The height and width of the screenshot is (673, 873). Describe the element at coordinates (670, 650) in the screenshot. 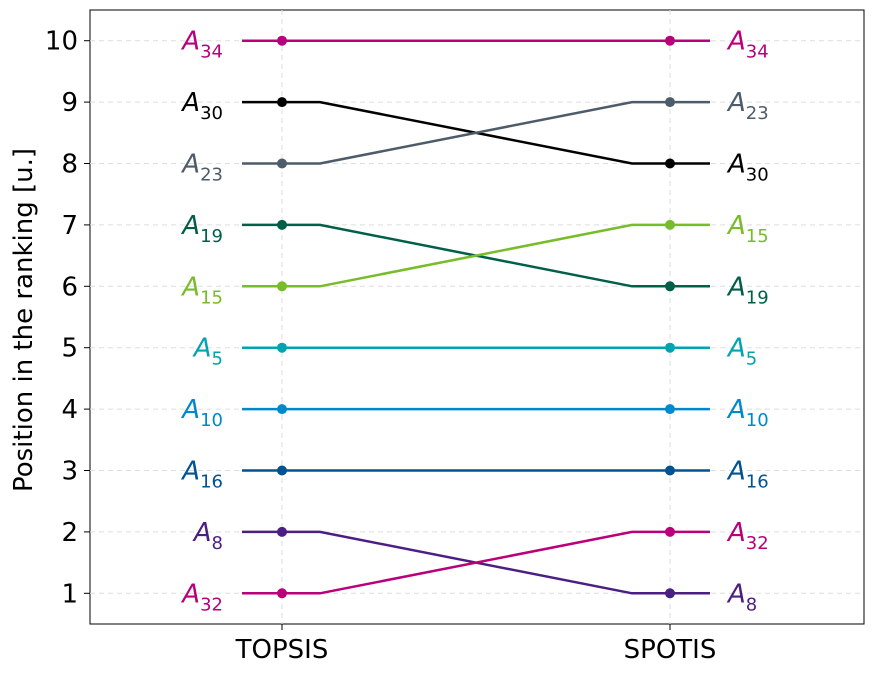

I see `x-tick-label: SPOTIS` at that location.